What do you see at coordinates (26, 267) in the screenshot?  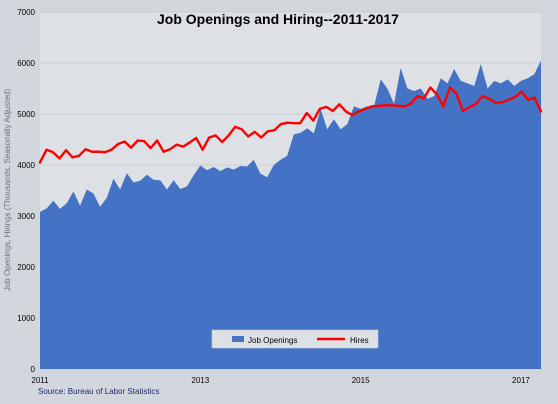 I see `y-tick-label-2000: 2000` at bounding box center [26, 267].